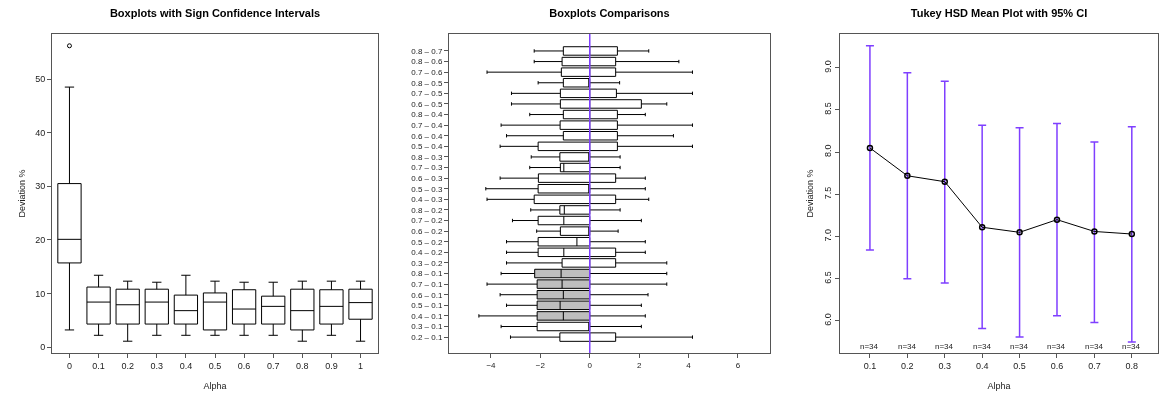  What do you see at coordinates (427, 295) in the screenshot?
I see `y-tick-label: 0.6 – 0.1` at bounding box center [427, 295].